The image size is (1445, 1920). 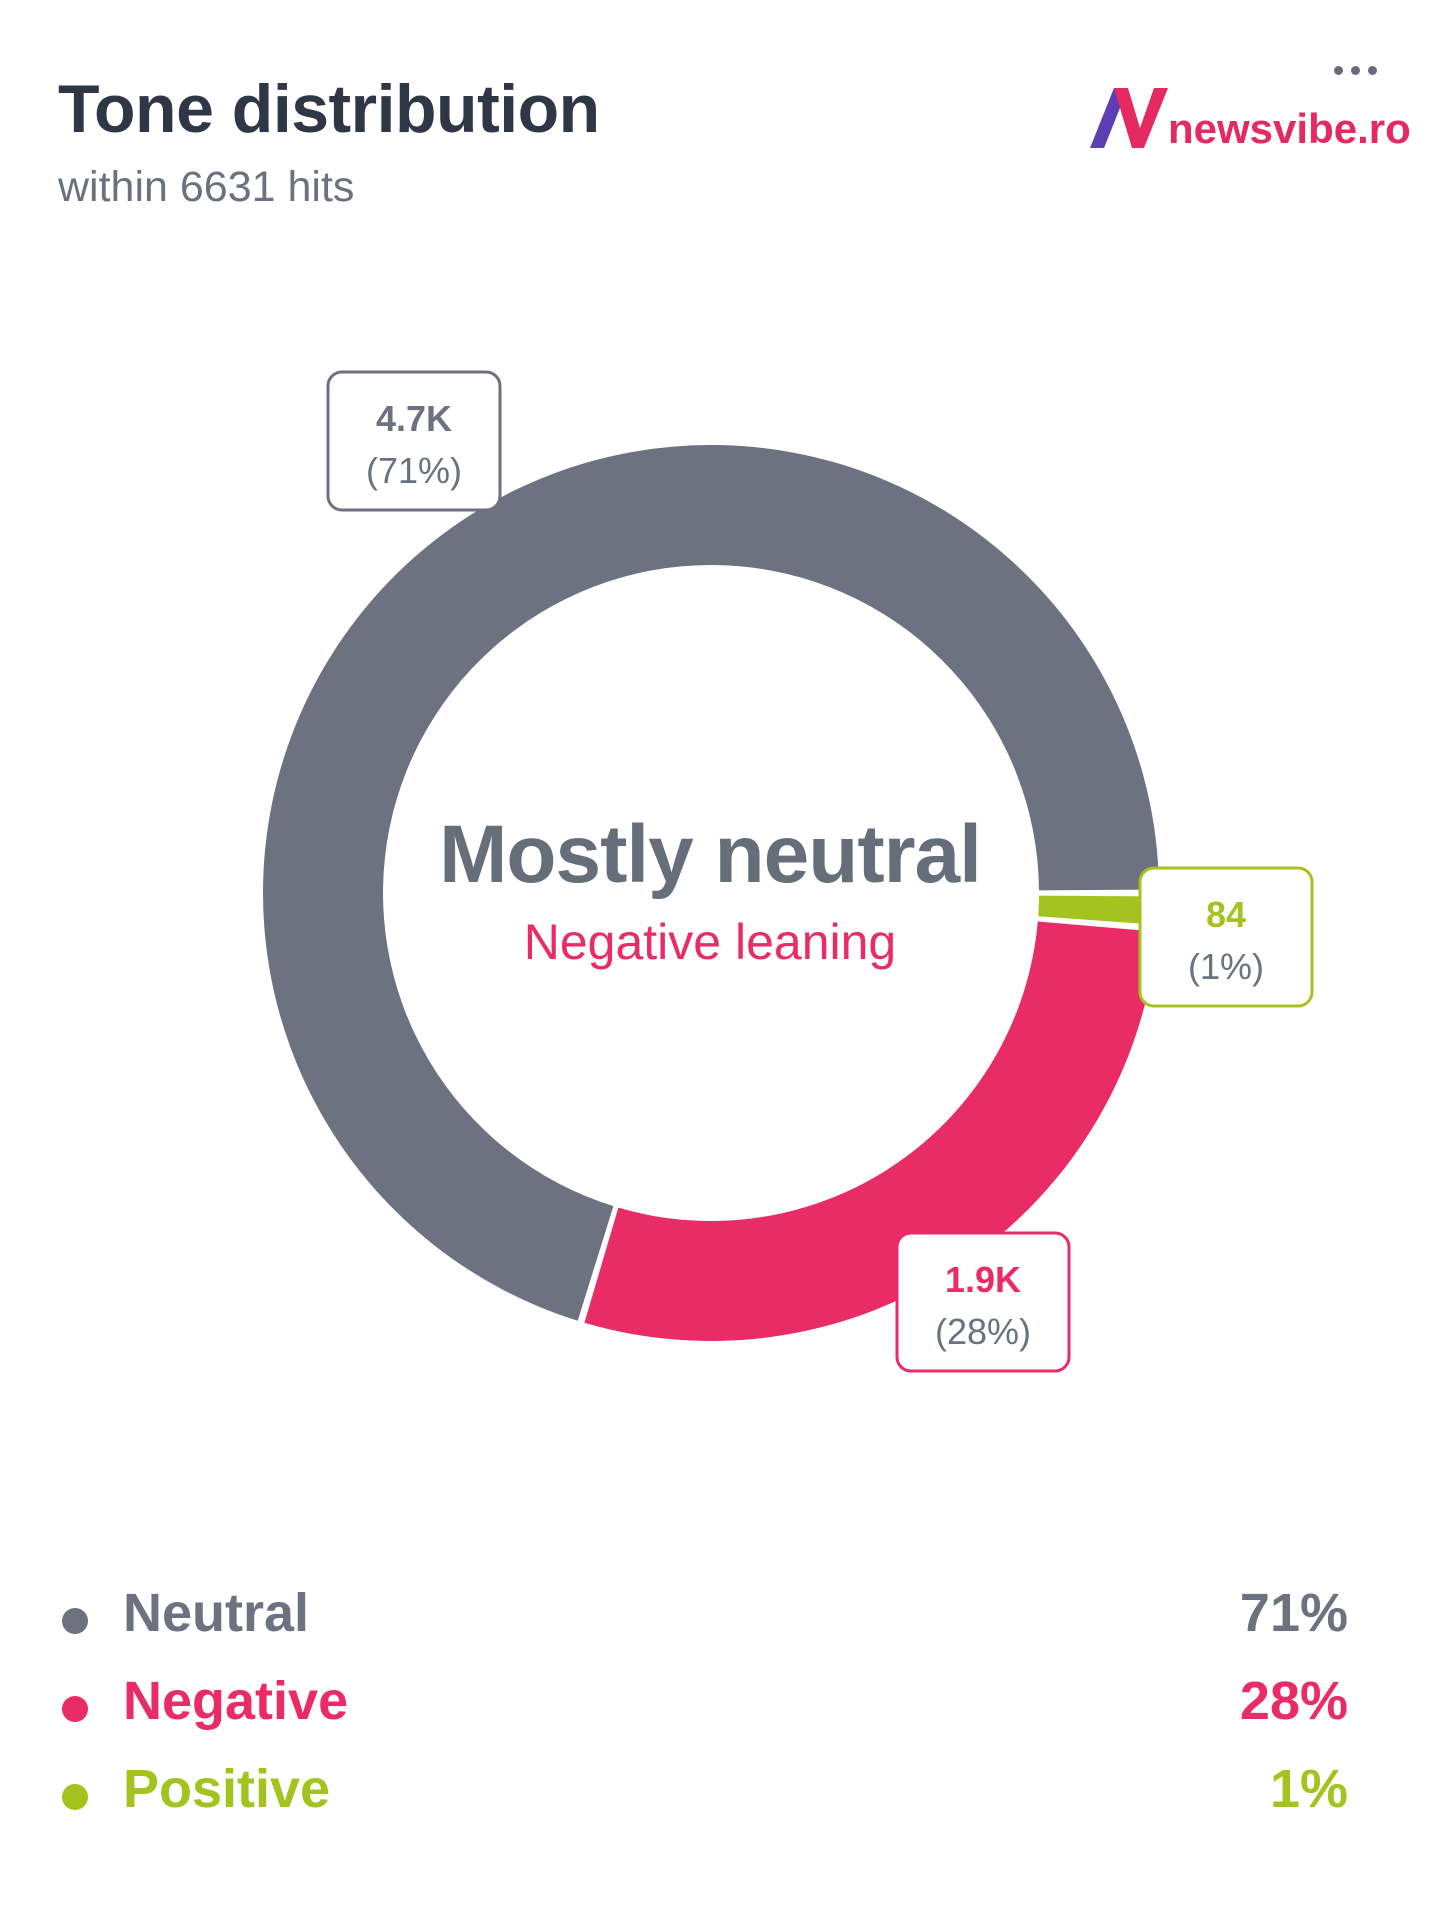 What do you see at coordinates (983, 1302) in the screenshot?
I see `data-label-negative: 1.9K (28%)` at bounding box center [983, 1302].